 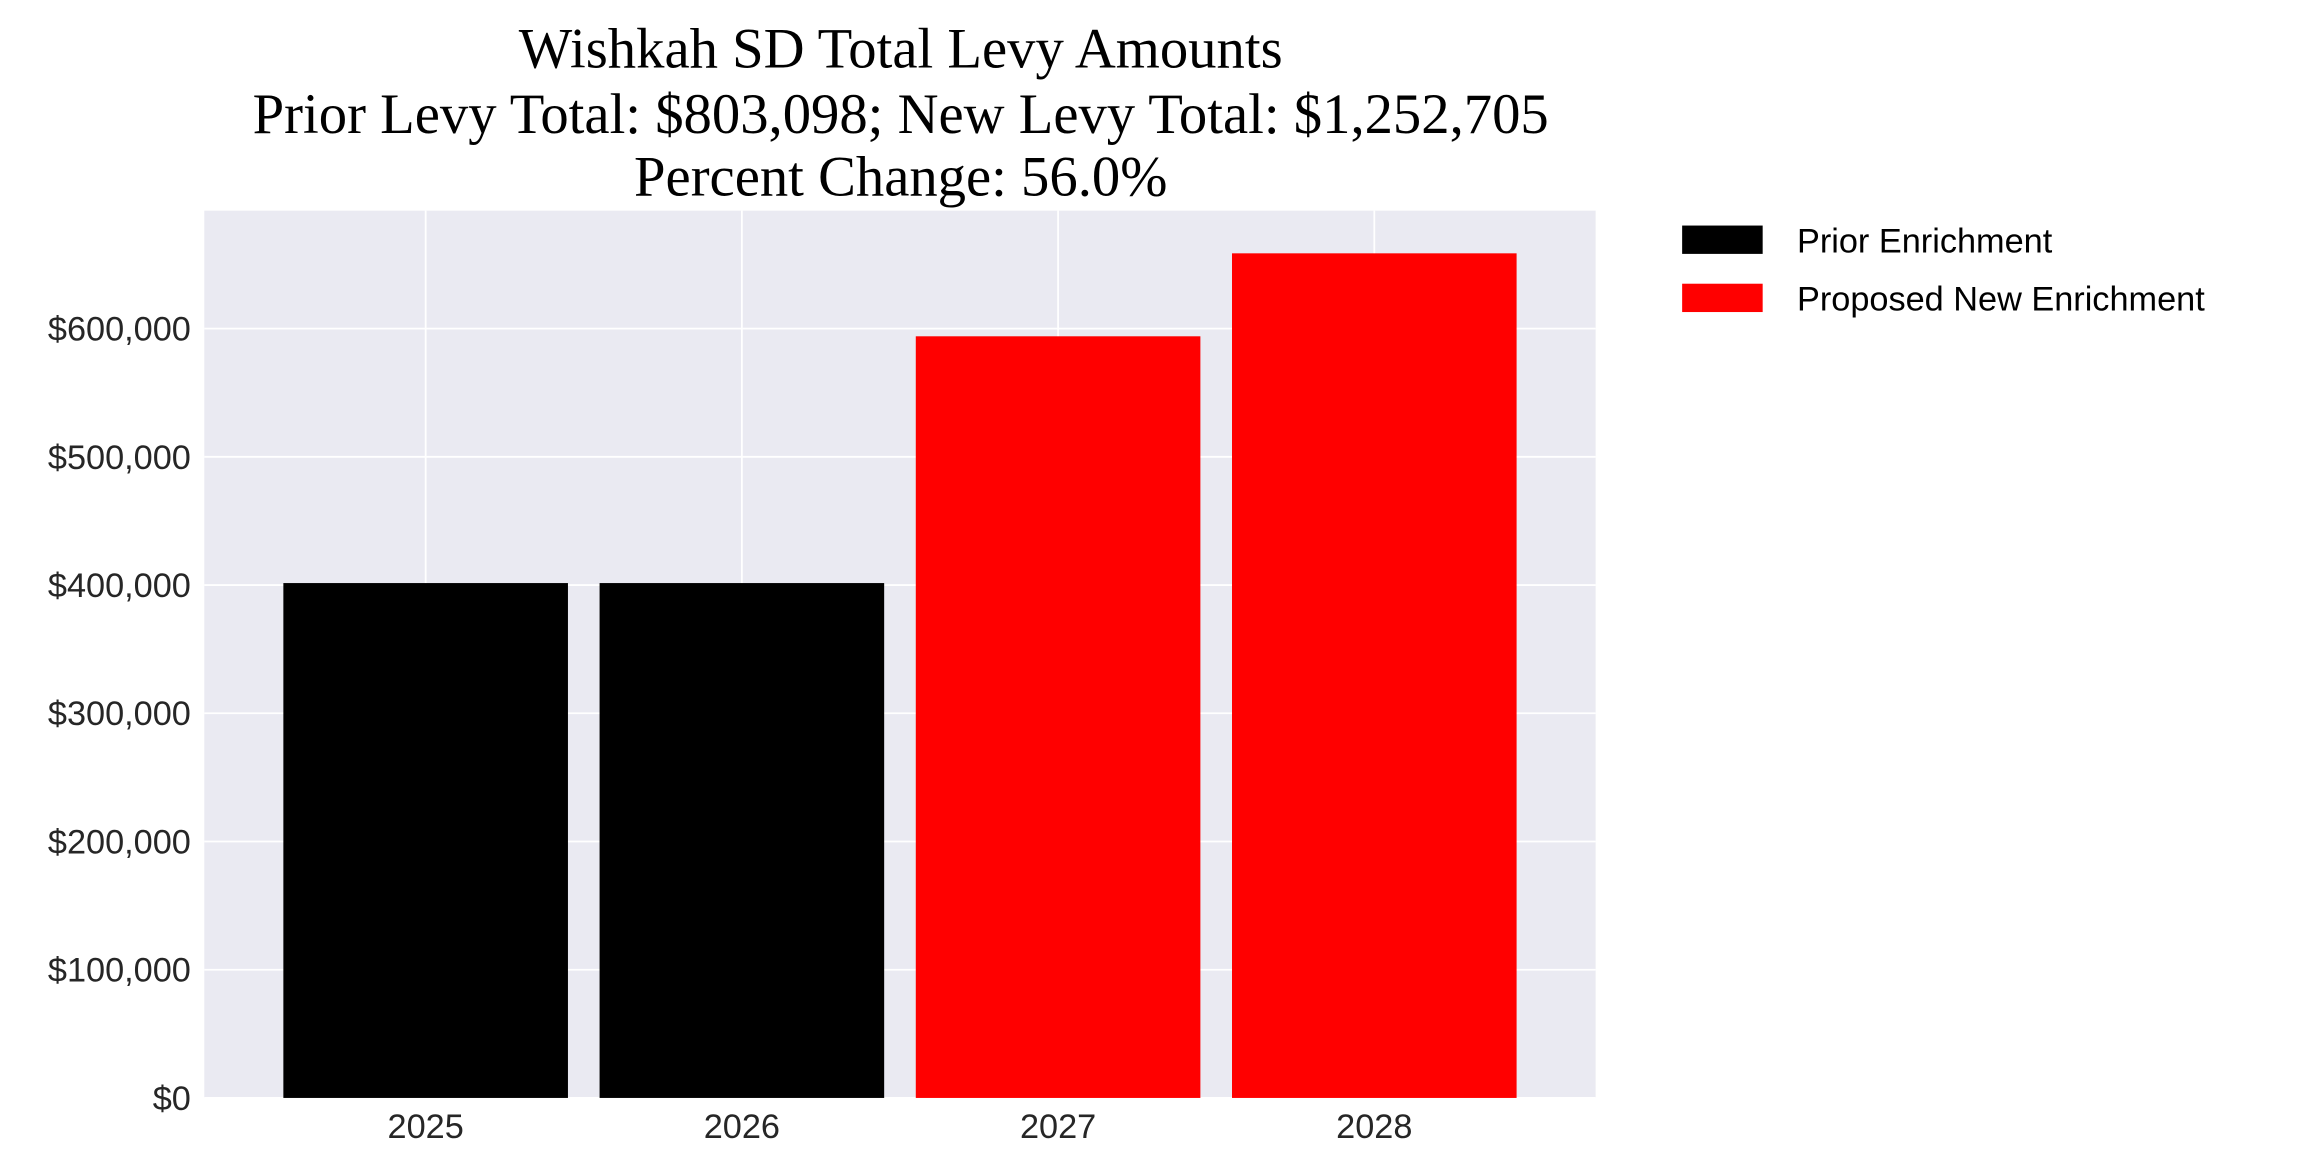 I want to click on x-tick-label: 2026, so click(x=742, y=1127).